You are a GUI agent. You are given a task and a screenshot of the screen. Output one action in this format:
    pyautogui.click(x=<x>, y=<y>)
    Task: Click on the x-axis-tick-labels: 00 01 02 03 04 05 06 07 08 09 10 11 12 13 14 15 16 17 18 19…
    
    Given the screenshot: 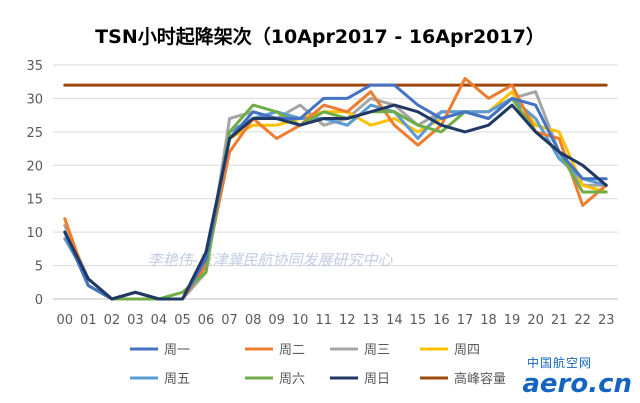 What is the action you would take?
    pyautogui.click(x=335, y=320)
    